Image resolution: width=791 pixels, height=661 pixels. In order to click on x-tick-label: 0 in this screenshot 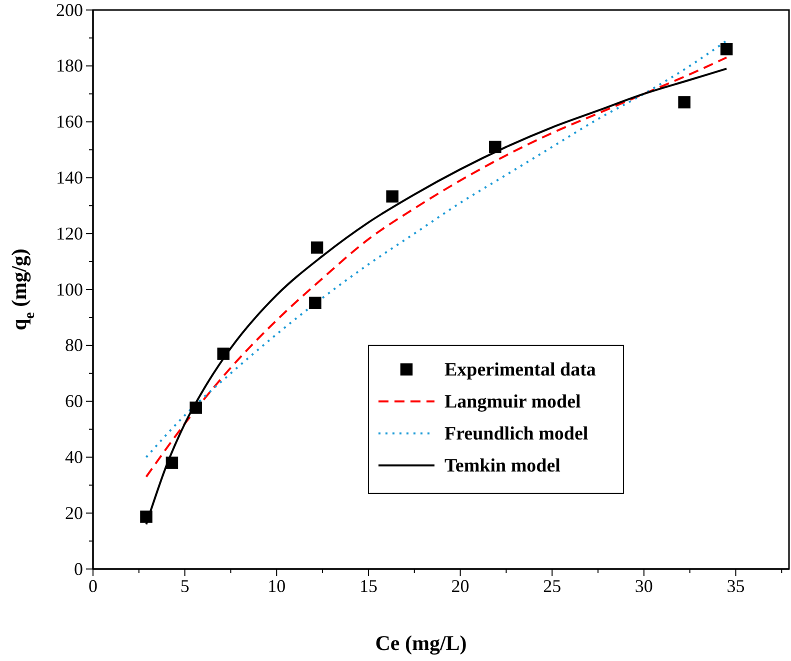, I will do `click(93, 586)`.